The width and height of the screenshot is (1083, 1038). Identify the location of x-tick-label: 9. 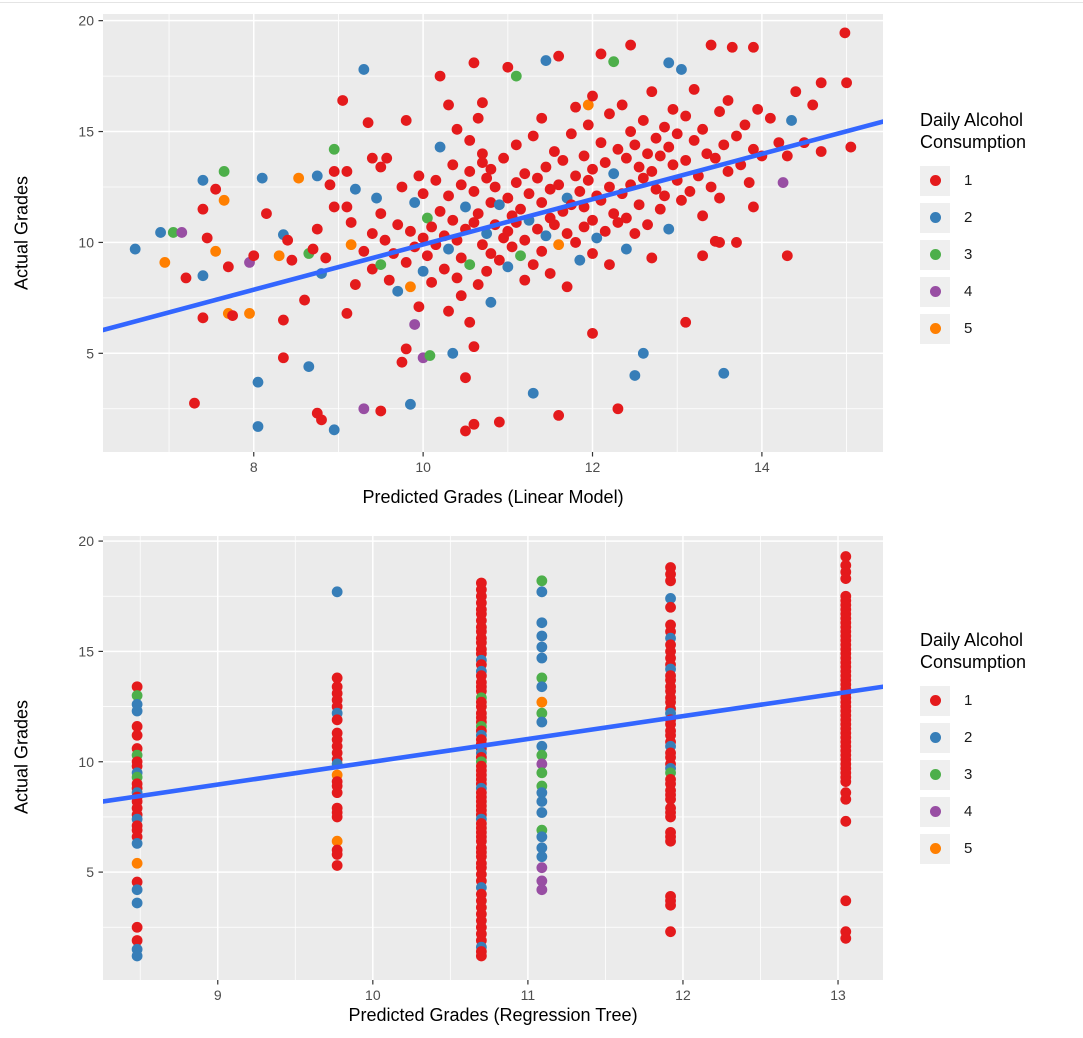
(218, 995).